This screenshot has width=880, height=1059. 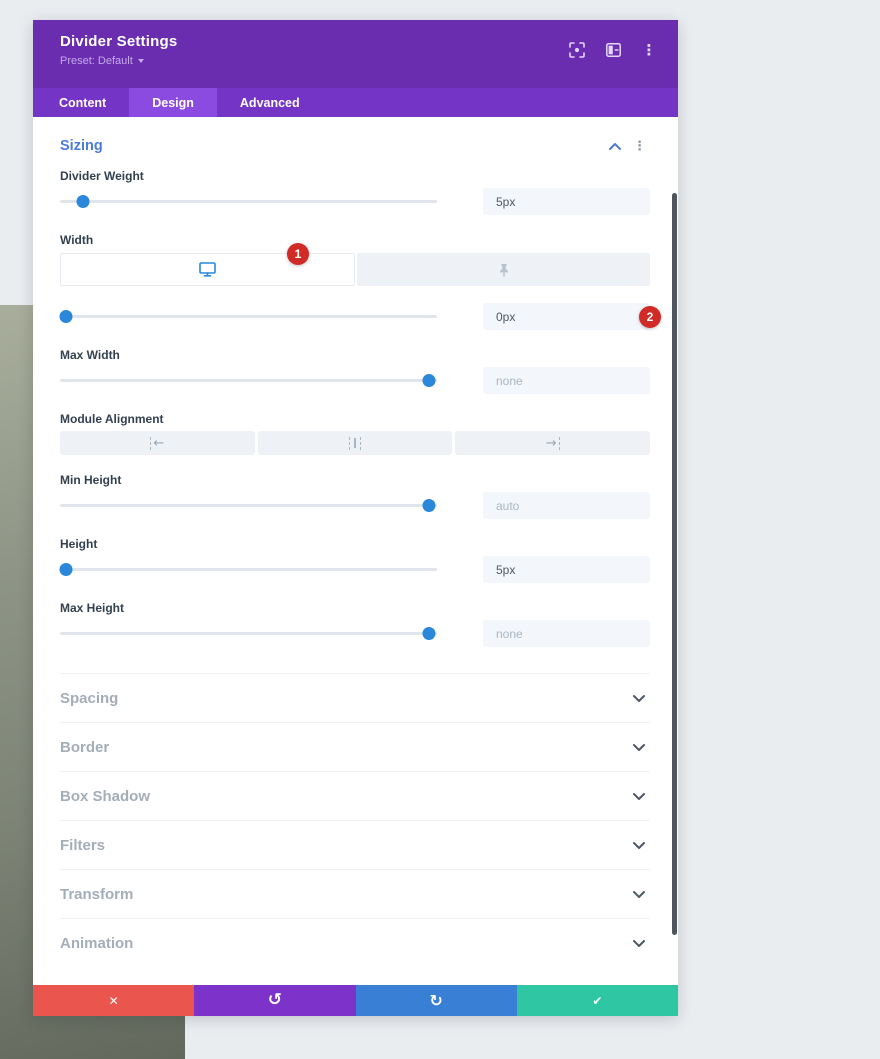 I want to click on undo-icon: ↺, so click(x=274, y=1000).